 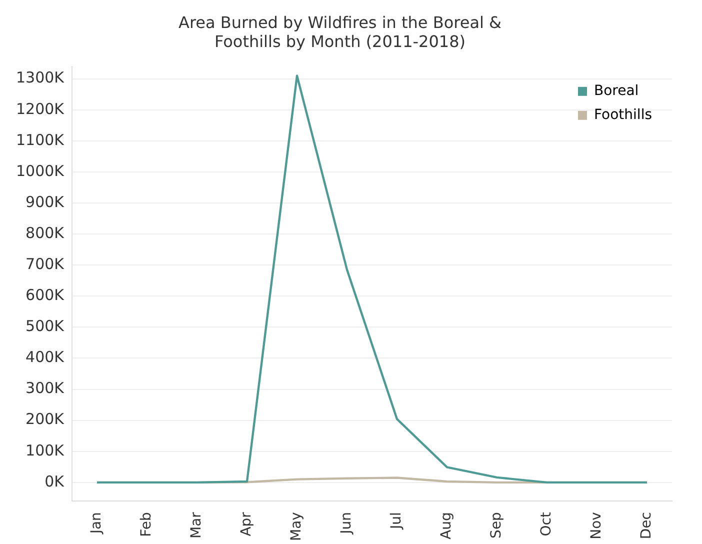 I want to click on y-tick-label: 1200K, so click(x=41, y=109).